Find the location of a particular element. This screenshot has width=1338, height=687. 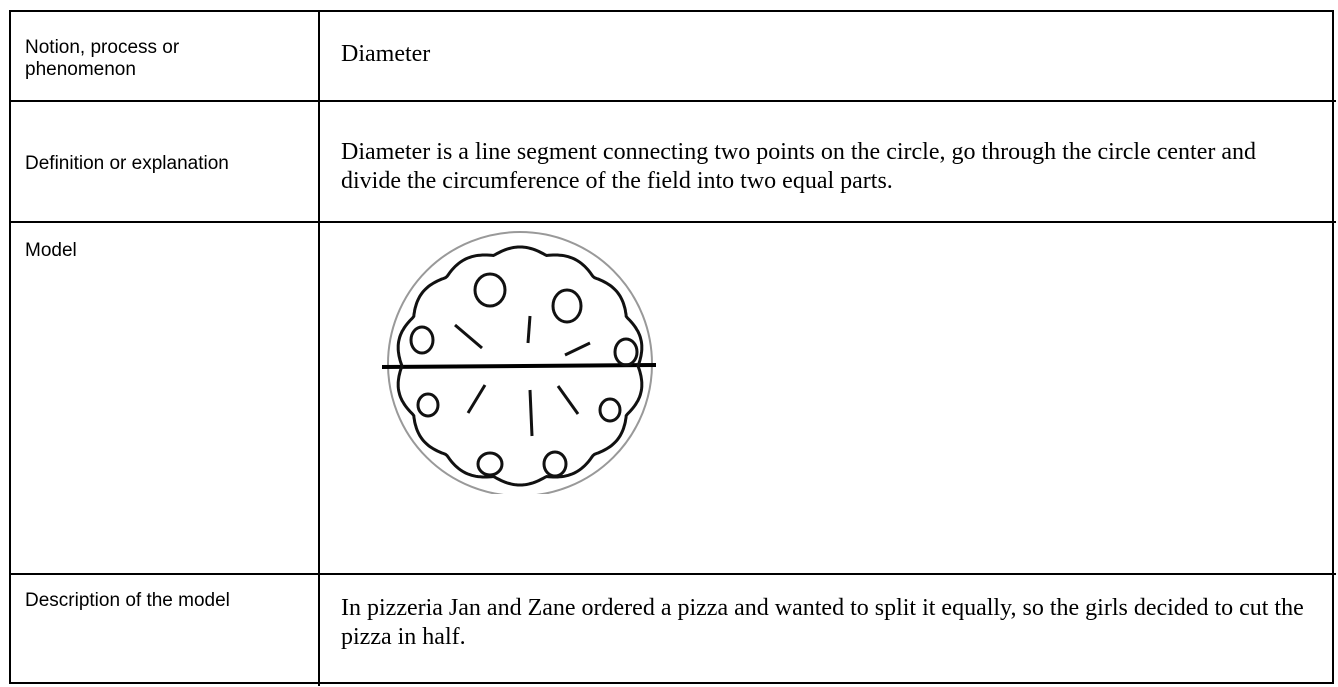

pizza-drawing is located at coordinates (519, 362).